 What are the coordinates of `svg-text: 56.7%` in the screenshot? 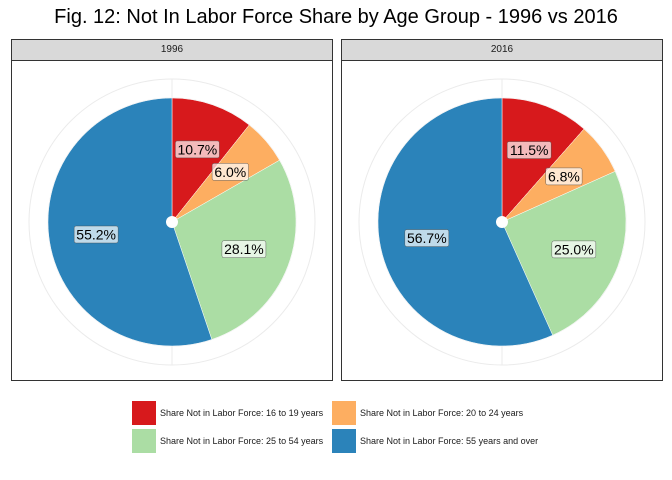 It's located at (427, 238).